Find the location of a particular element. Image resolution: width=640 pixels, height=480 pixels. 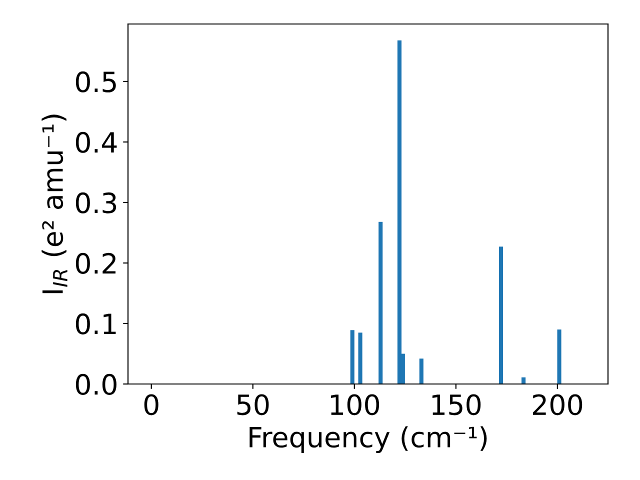

y-tick-label: 0.4 is located at coordinates (96, 142).